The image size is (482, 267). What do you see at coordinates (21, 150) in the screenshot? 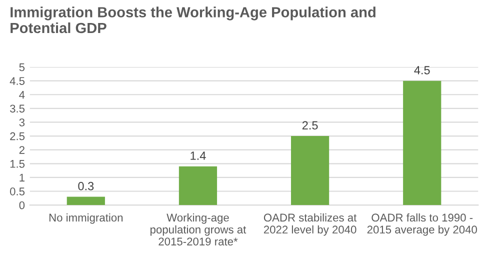
I see `y-tick-label: 2` at bounding box center [21, 150].